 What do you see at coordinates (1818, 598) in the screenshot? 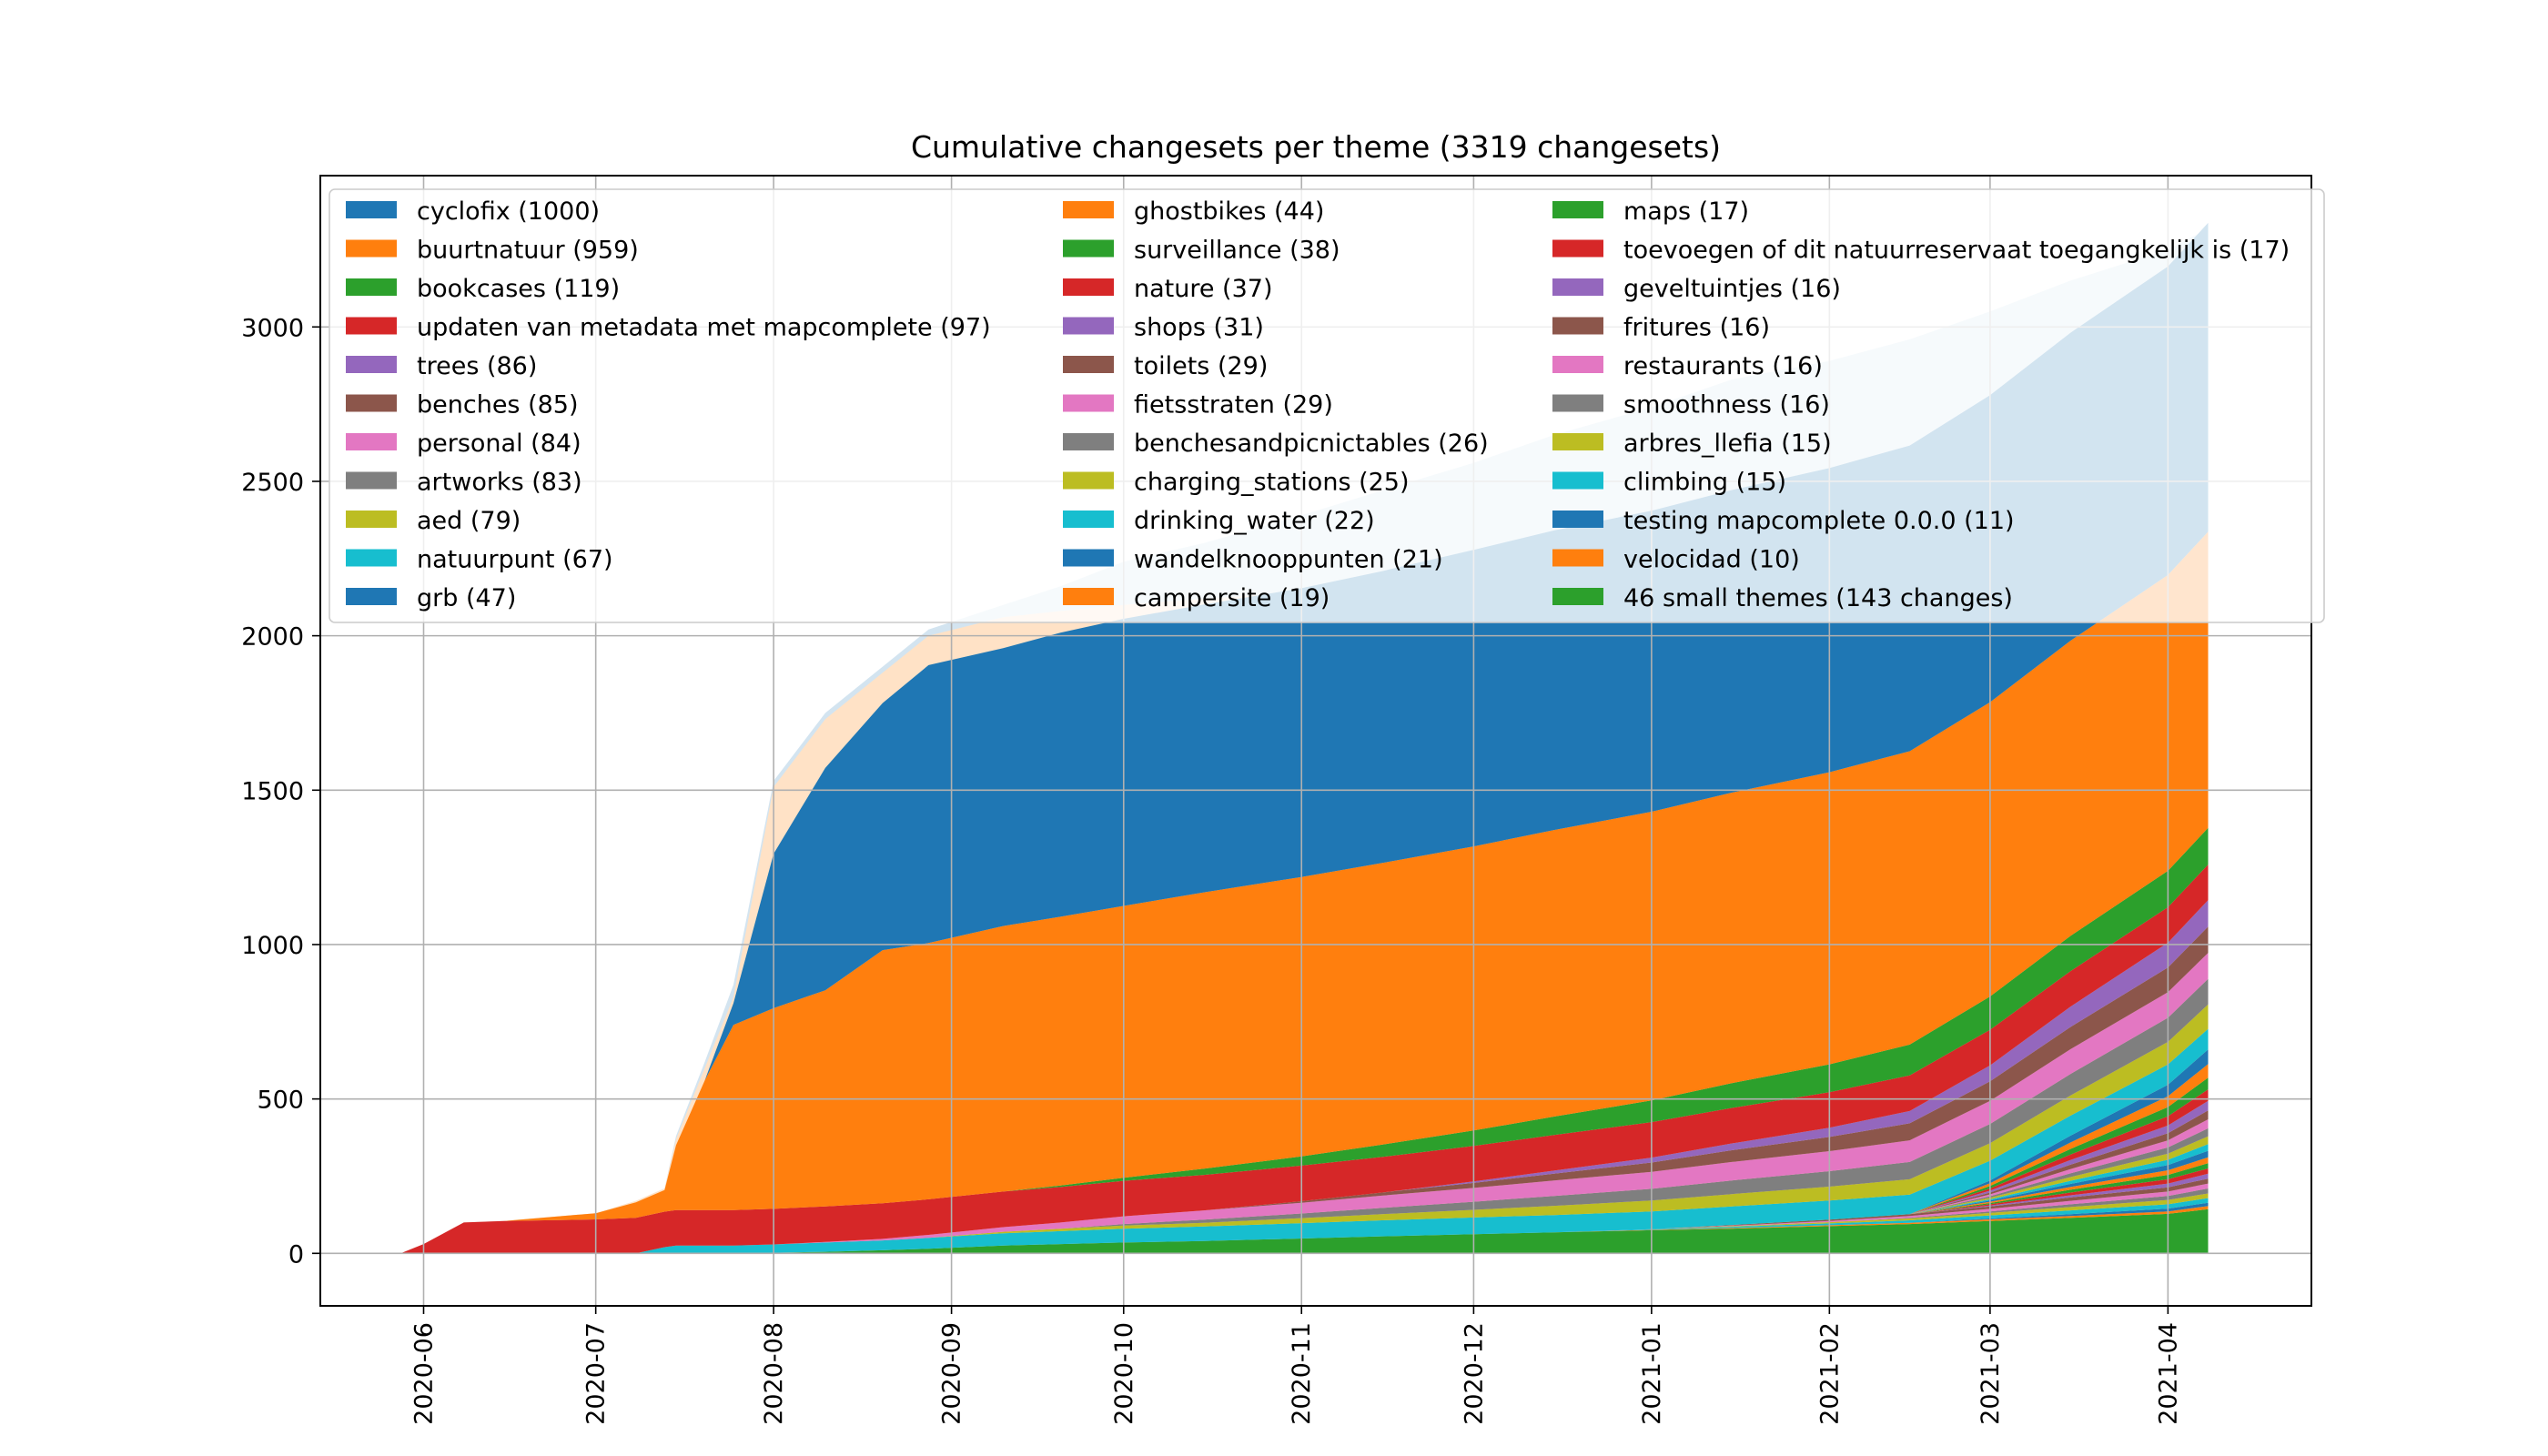
I see `legend-label: 46 small themes (143 changes)` at bounding box center [1818, 598].